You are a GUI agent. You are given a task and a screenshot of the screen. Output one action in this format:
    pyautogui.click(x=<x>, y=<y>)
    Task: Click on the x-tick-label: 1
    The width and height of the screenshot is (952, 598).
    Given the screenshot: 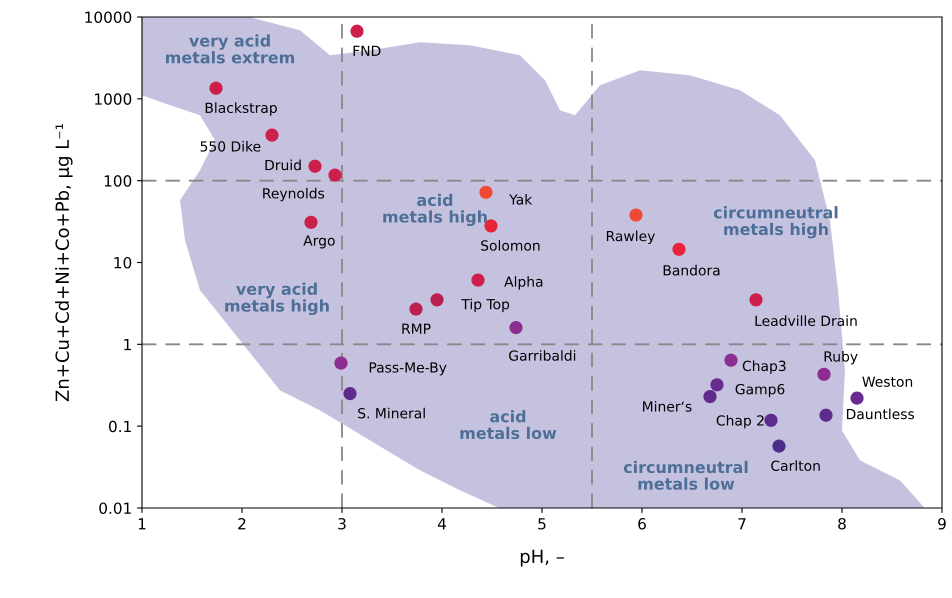 What is the action you would take?
    pyautogui.click(x=142, y=524)
    